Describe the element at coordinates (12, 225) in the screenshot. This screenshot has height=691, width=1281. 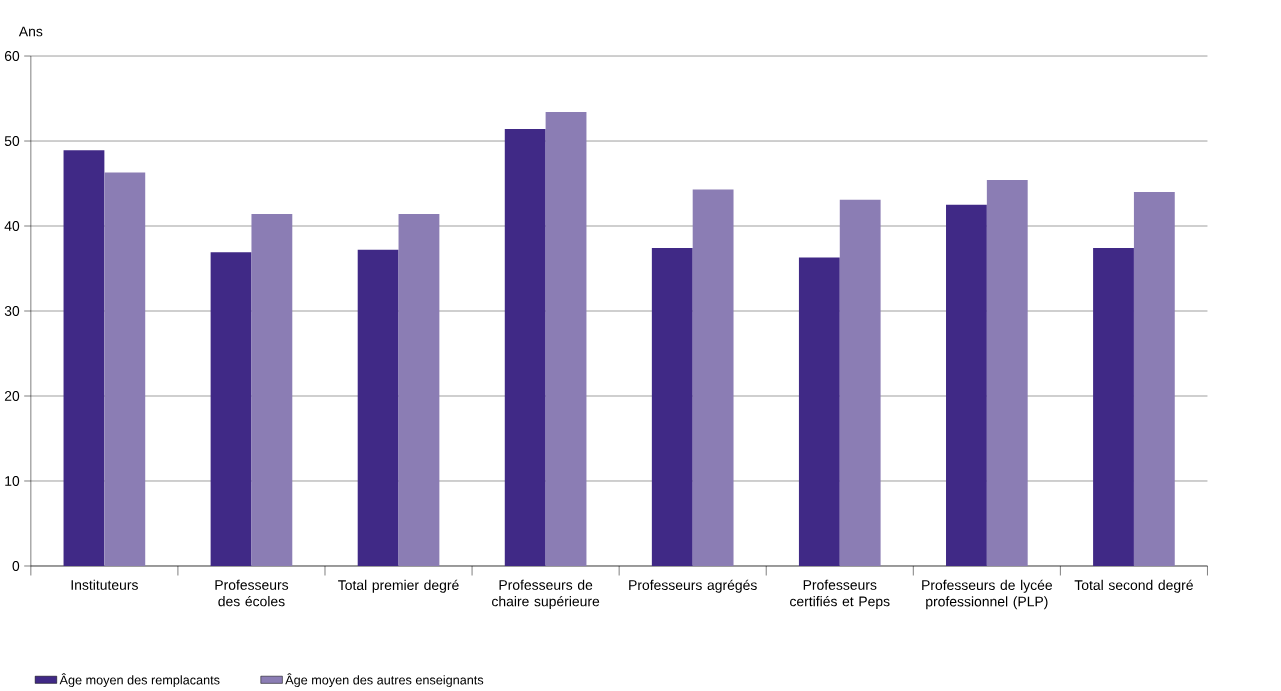
I see `y-tick-label: 40` at that location.